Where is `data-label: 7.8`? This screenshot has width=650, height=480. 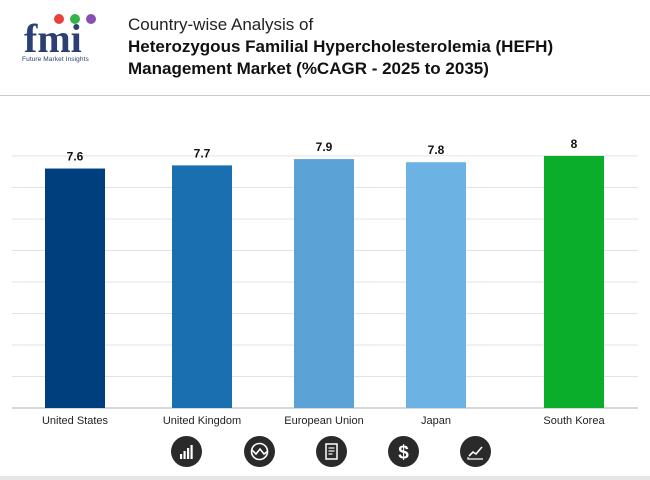 data-label: 7.8 is located at coordinates (436, 150).